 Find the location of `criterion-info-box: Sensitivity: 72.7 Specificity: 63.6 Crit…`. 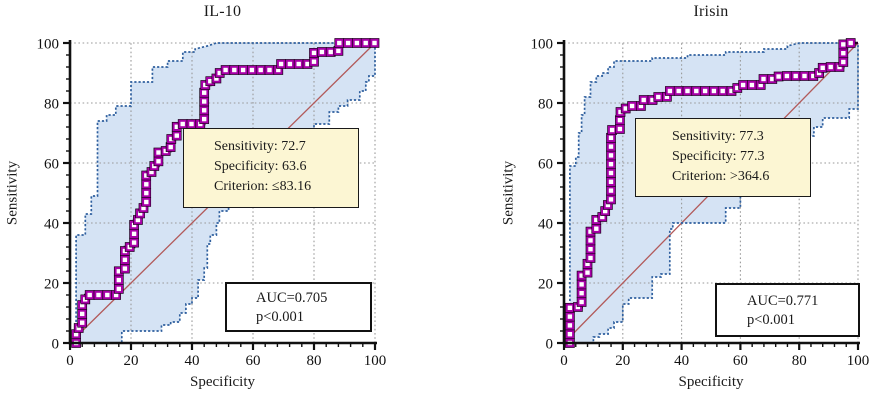

criterion-info-box: Sensitivity: 72.7 Specificity: 63.6 Crit… is located at coordinates (271, 168).